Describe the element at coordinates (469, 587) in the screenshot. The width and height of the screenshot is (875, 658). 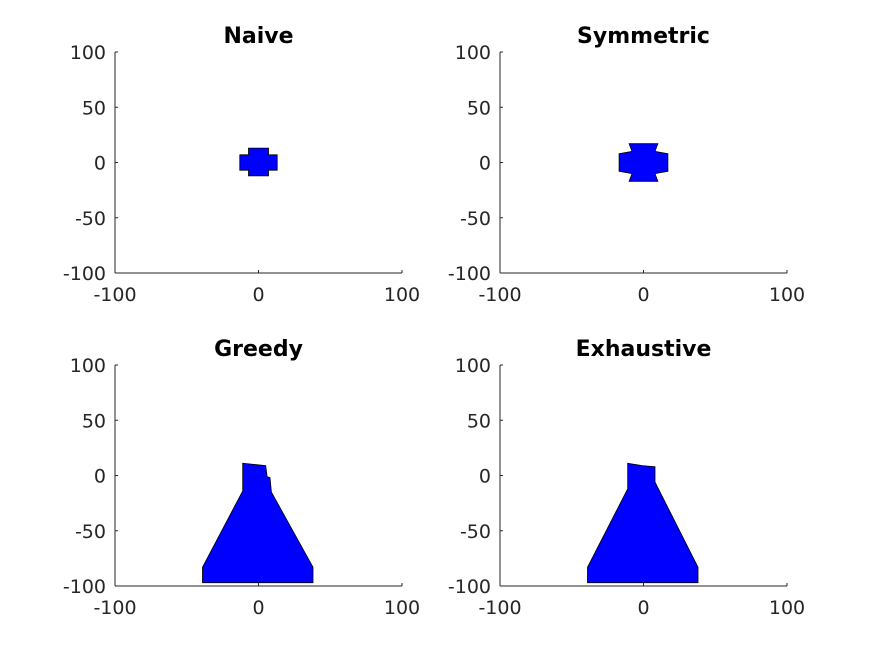
I see `panel-4-y-tick-label: -100` at that location.